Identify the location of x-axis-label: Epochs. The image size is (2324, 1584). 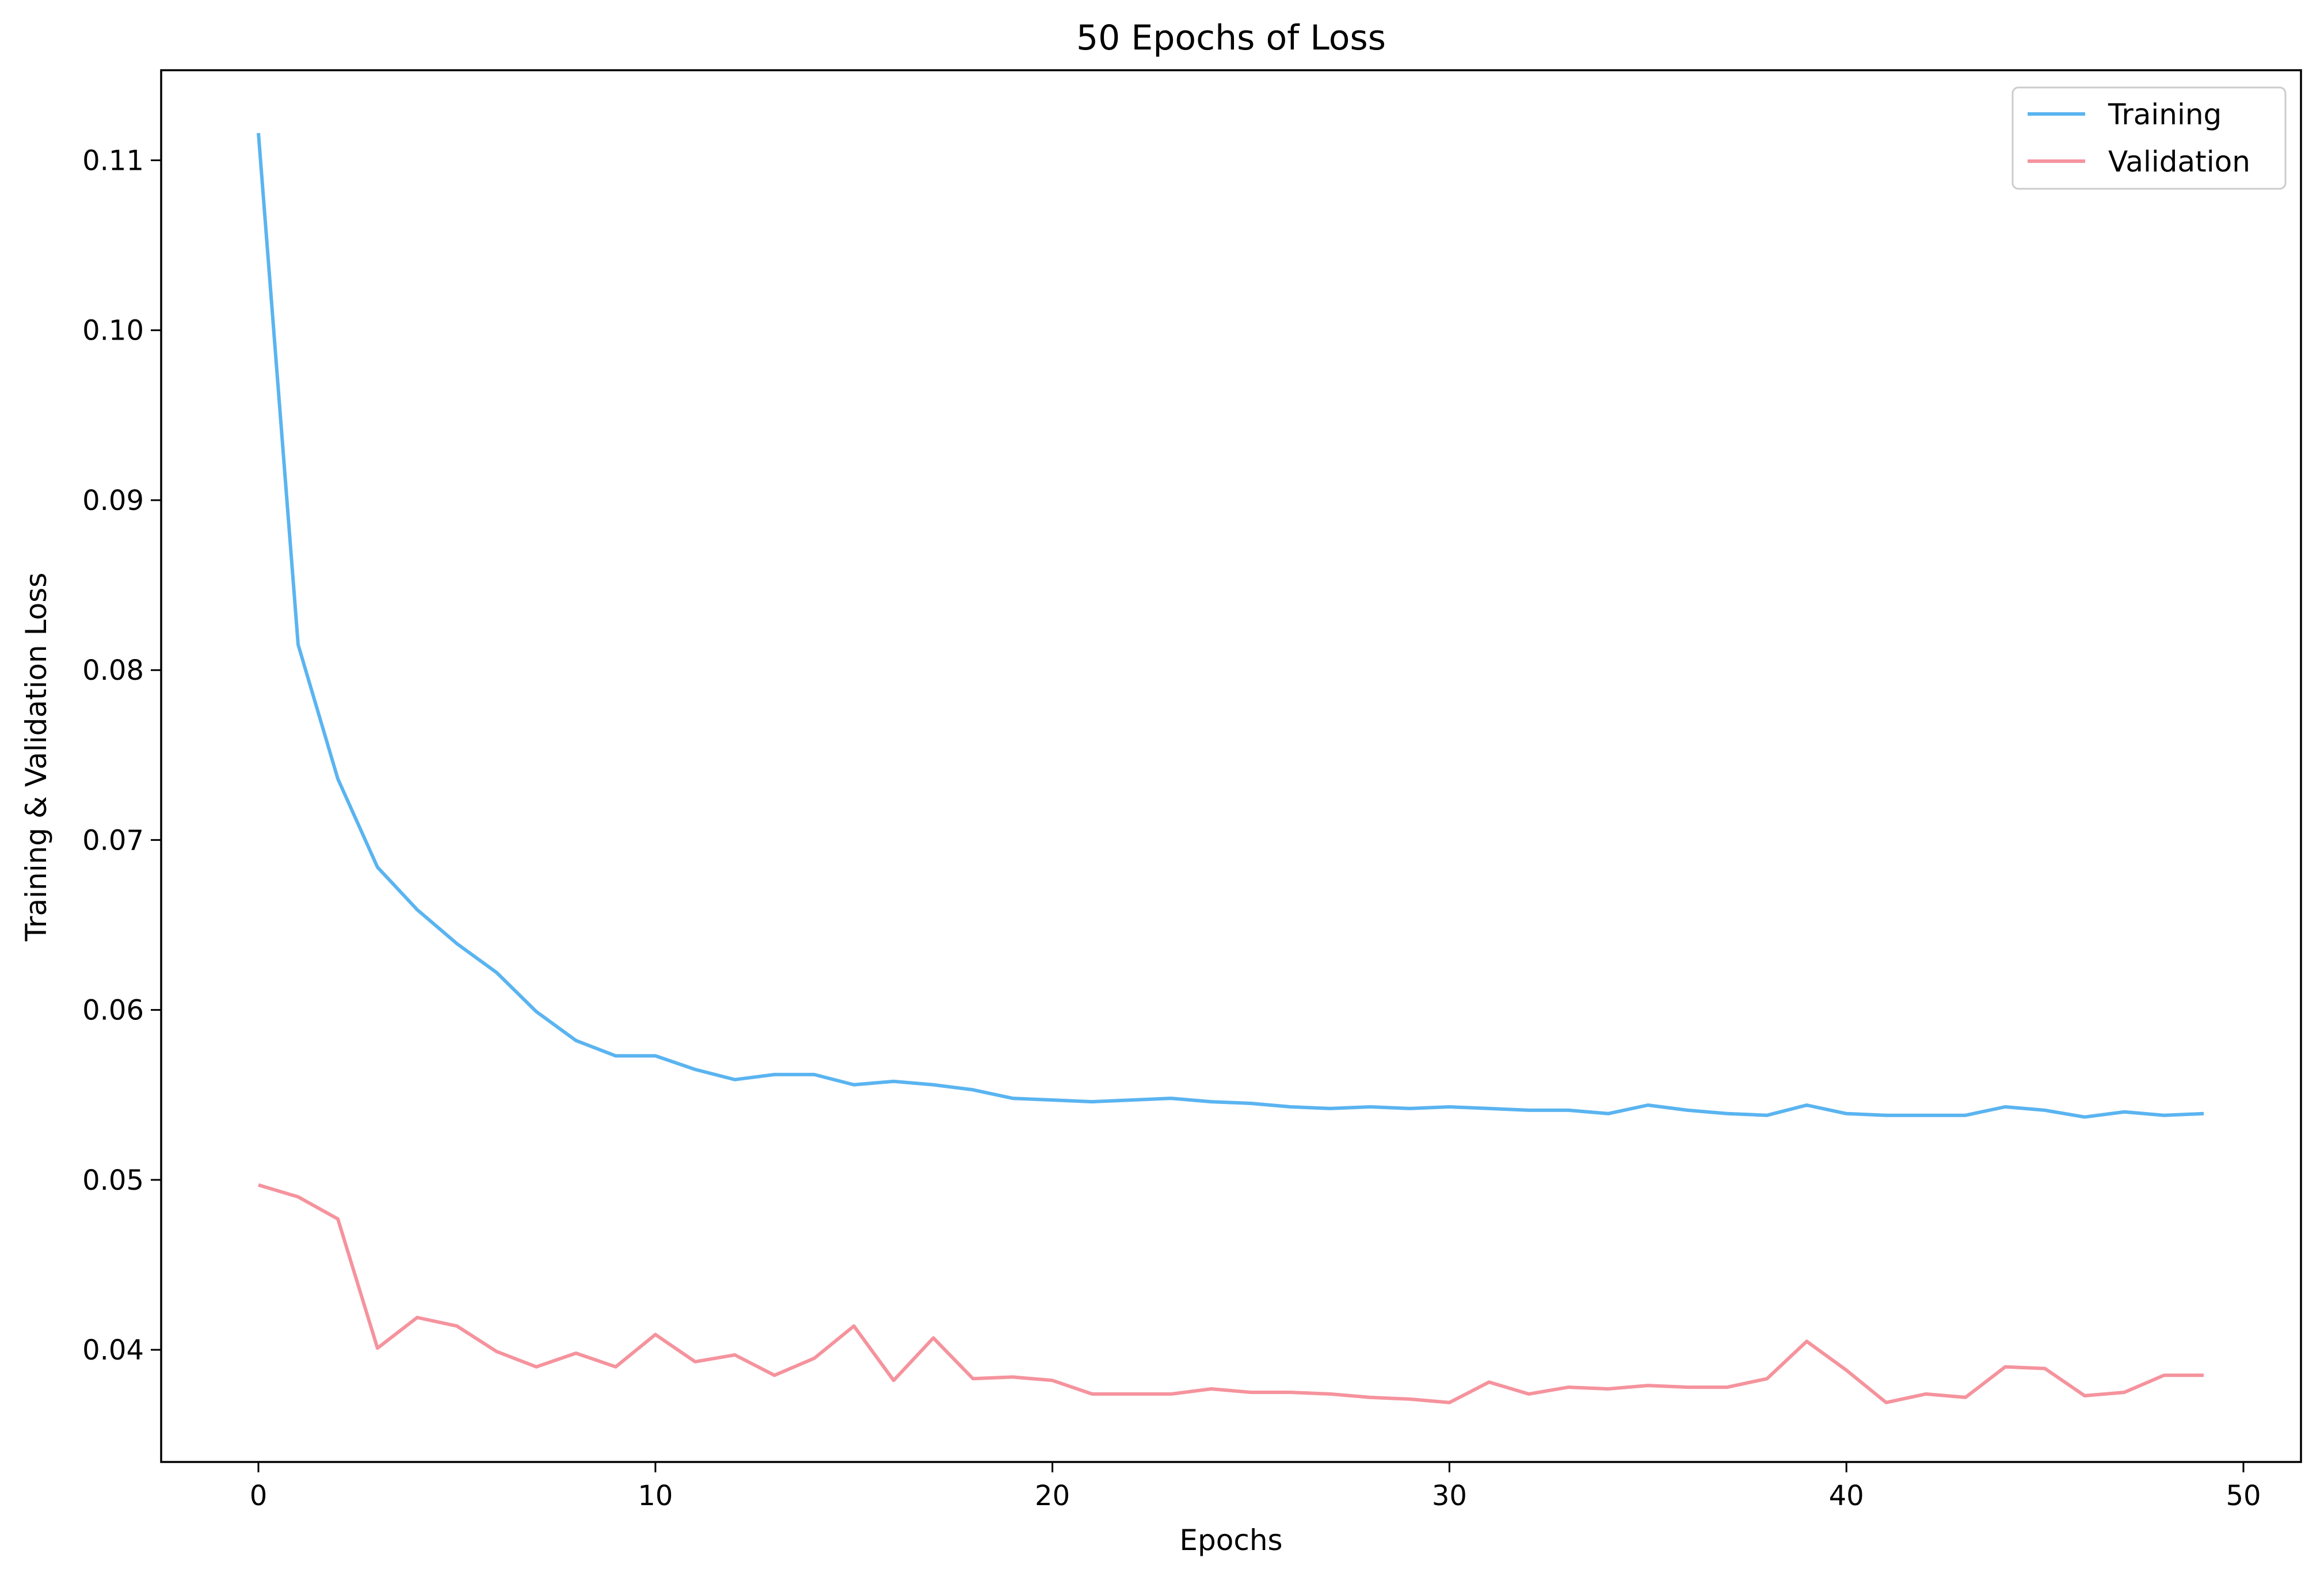
(1230, 1540).